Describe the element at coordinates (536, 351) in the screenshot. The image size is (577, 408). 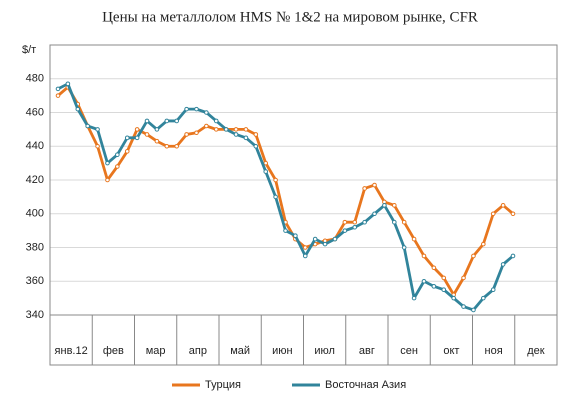
I see `x-tick-label: дек` at that location.